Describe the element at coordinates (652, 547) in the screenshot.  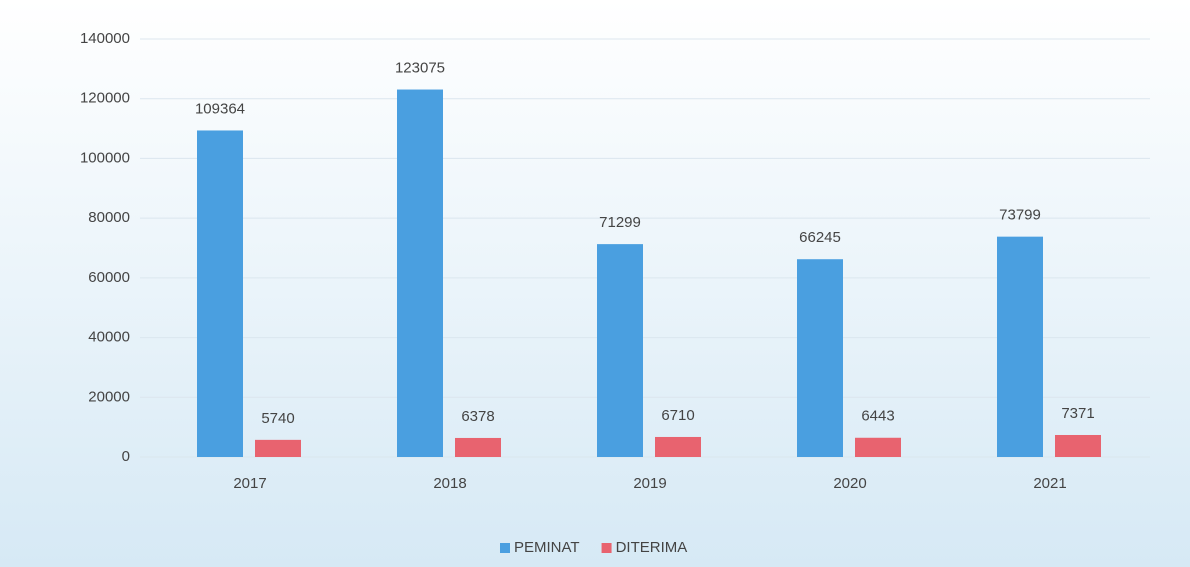
I see `legend-label: DITERIMA` at that location.